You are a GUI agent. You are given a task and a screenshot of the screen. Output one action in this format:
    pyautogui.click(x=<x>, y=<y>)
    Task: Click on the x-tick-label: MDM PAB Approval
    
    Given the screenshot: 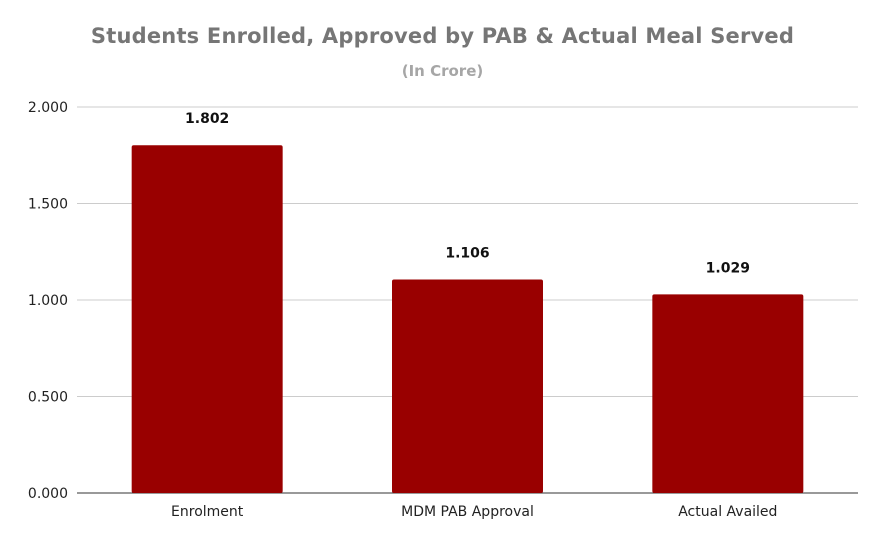 What is the action you would take?
    pyautogui.click(x=467, y=512)
    